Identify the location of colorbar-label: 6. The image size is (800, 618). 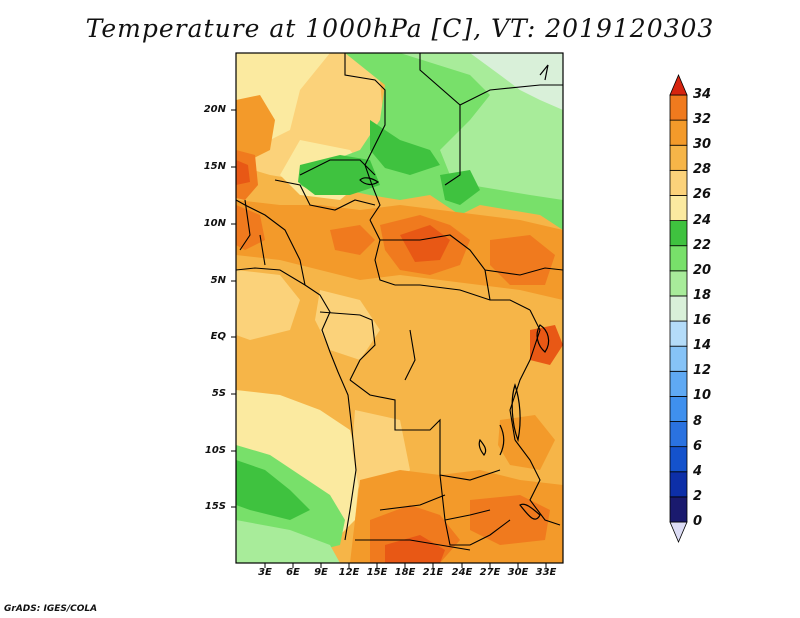
(698, 446).